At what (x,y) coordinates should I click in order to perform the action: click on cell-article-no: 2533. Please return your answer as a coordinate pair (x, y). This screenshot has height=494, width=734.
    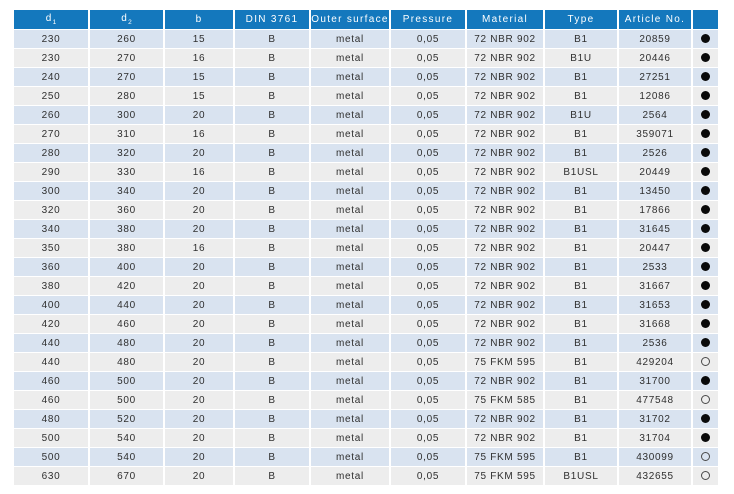
    Looking at the image, I should click on (655, 267).